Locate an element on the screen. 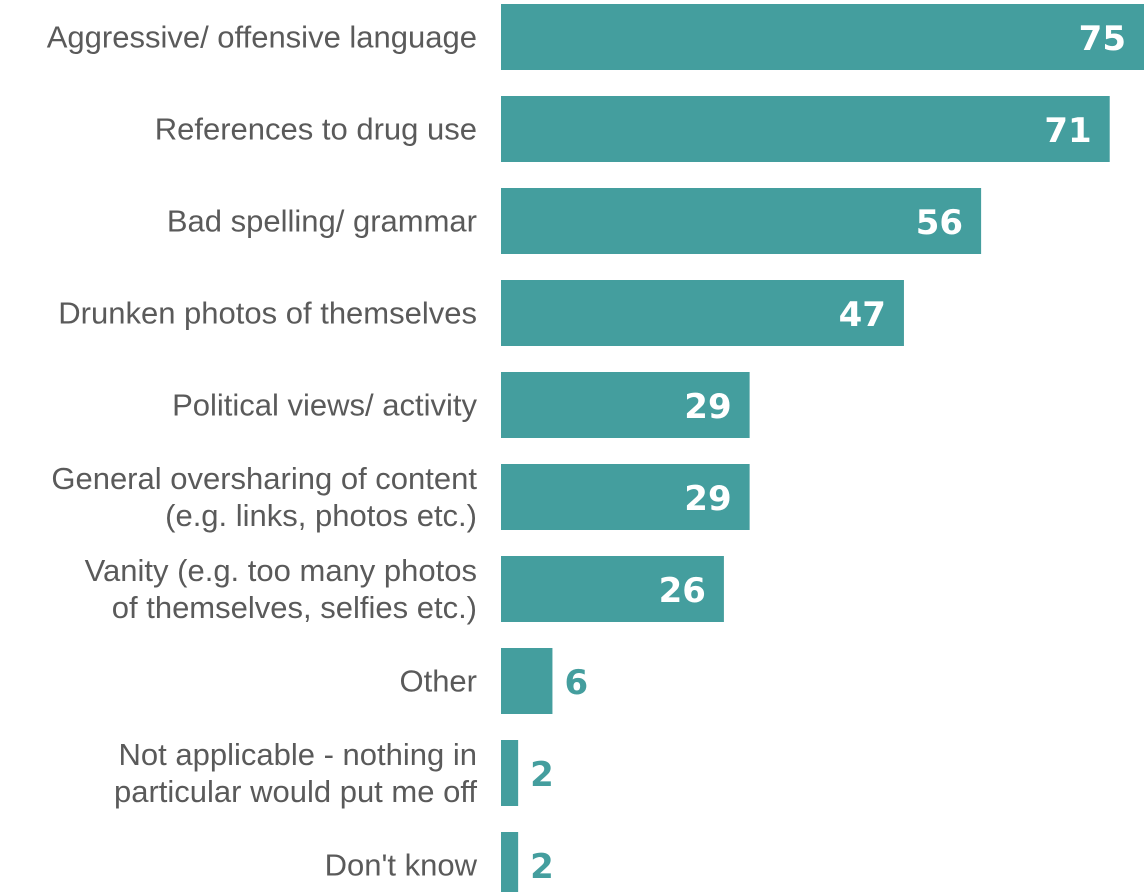 This screenshot has height=892, width=1145. bar-row: Don't know 2 is located at coordinates (439, 862).